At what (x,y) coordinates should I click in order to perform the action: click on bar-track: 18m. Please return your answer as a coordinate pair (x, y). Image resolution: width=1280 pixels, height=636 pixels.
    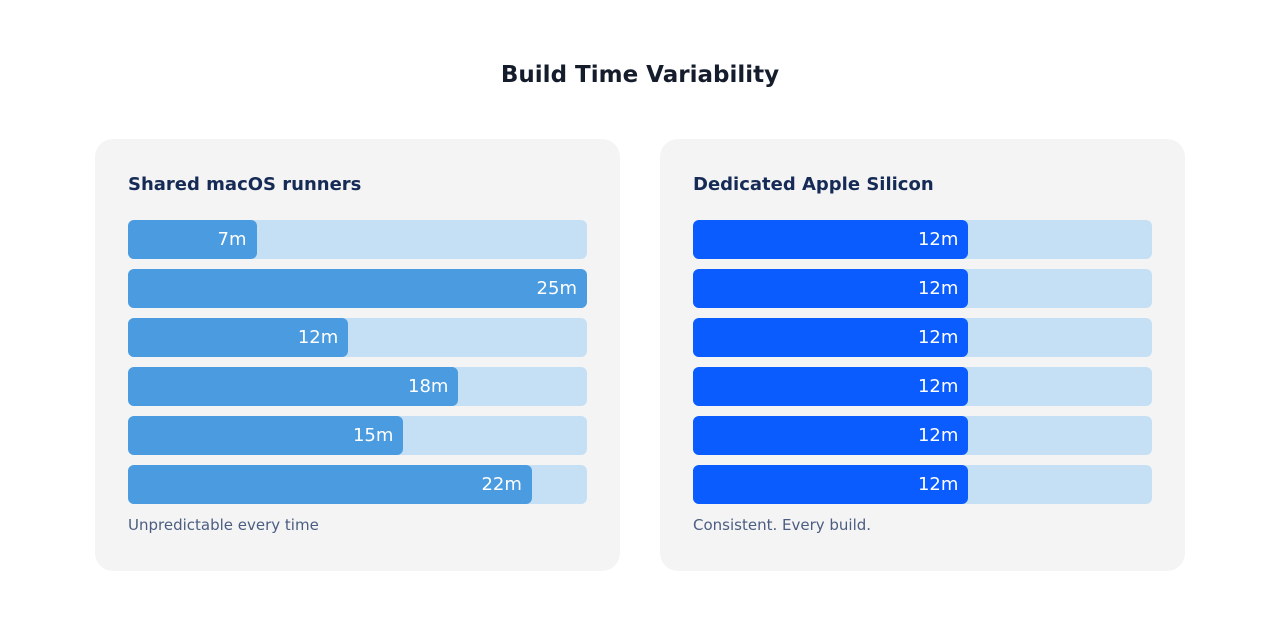
    Looking at the image, I should click on (357, 386).